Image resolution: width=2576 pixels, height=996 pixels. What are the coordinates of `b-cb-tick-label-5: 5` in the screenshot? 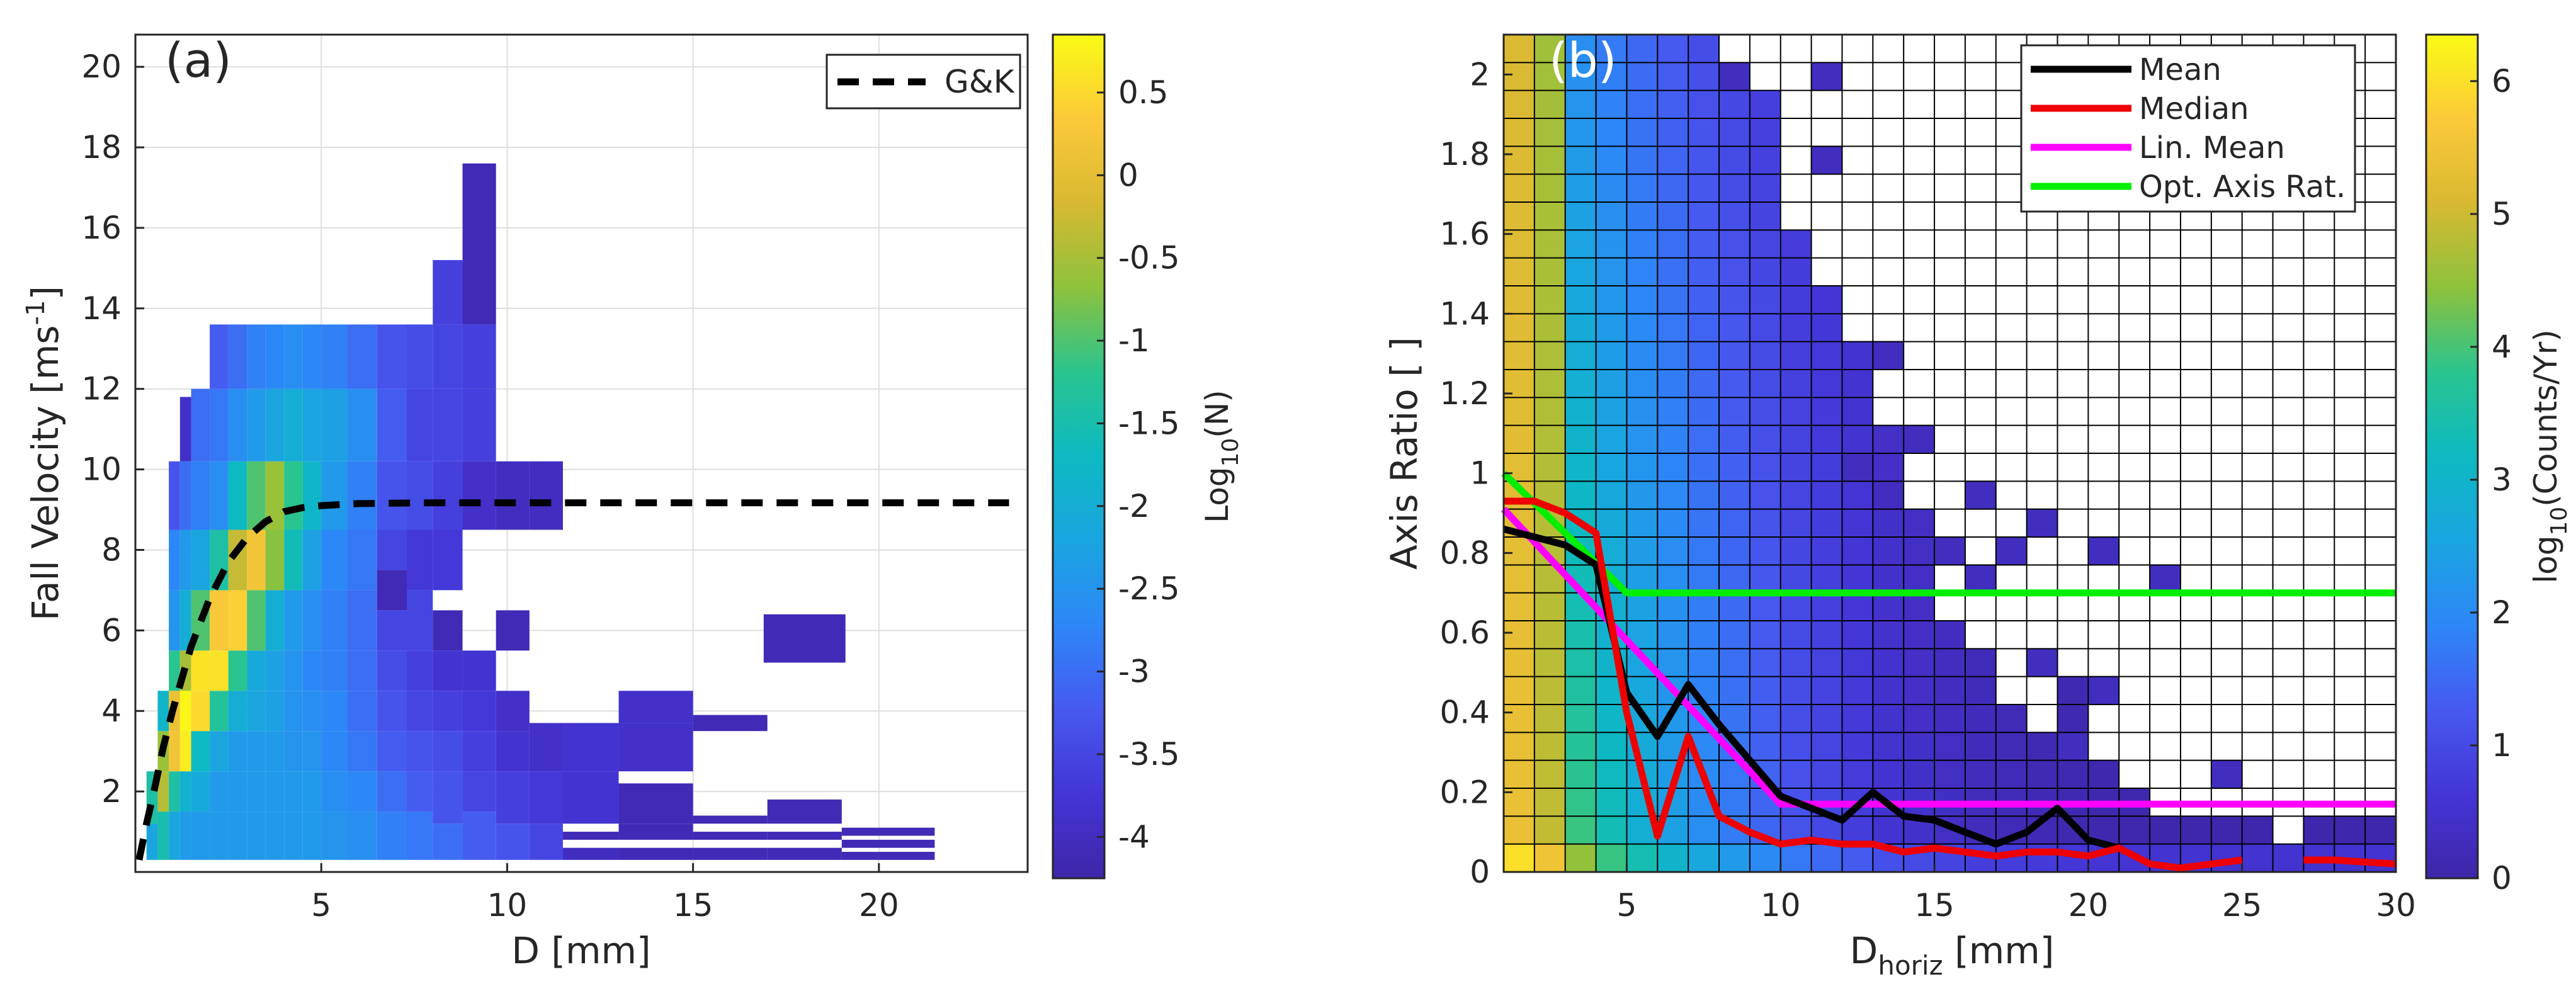 It's located at (2502, 214).